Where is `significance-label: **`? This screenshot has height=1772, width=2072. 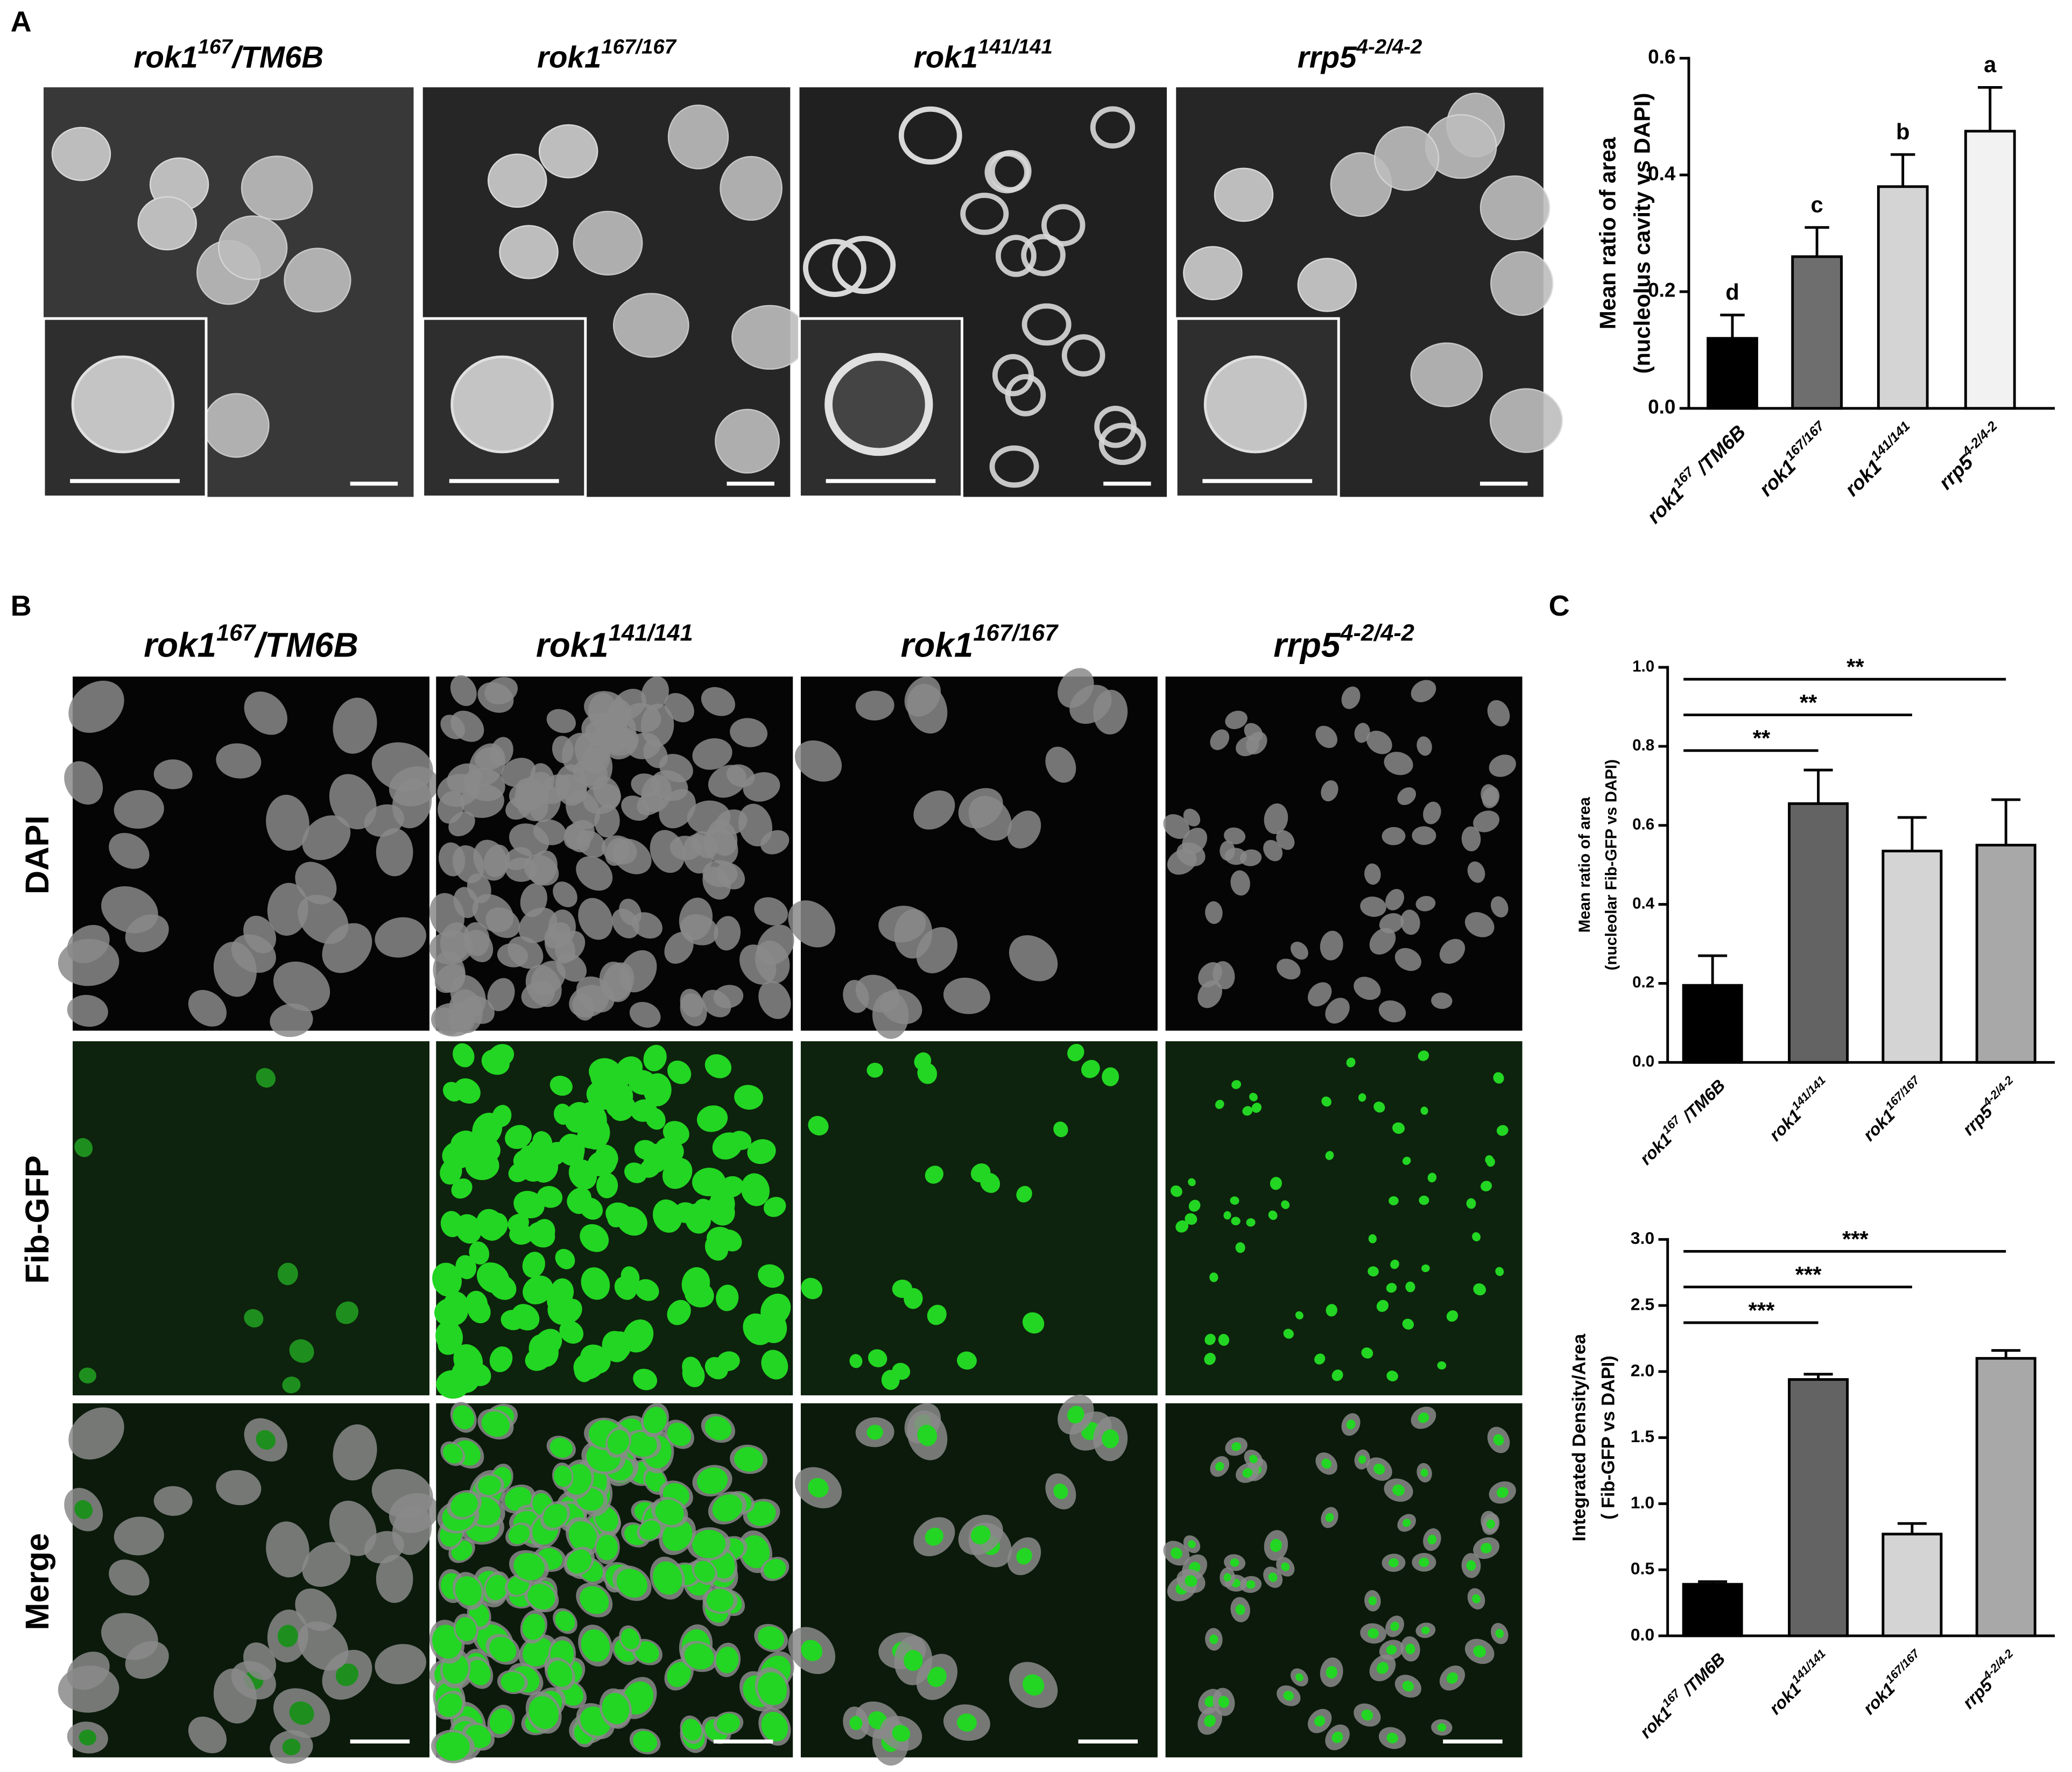
significance-label: ** is located at coordinates (1762, 738).